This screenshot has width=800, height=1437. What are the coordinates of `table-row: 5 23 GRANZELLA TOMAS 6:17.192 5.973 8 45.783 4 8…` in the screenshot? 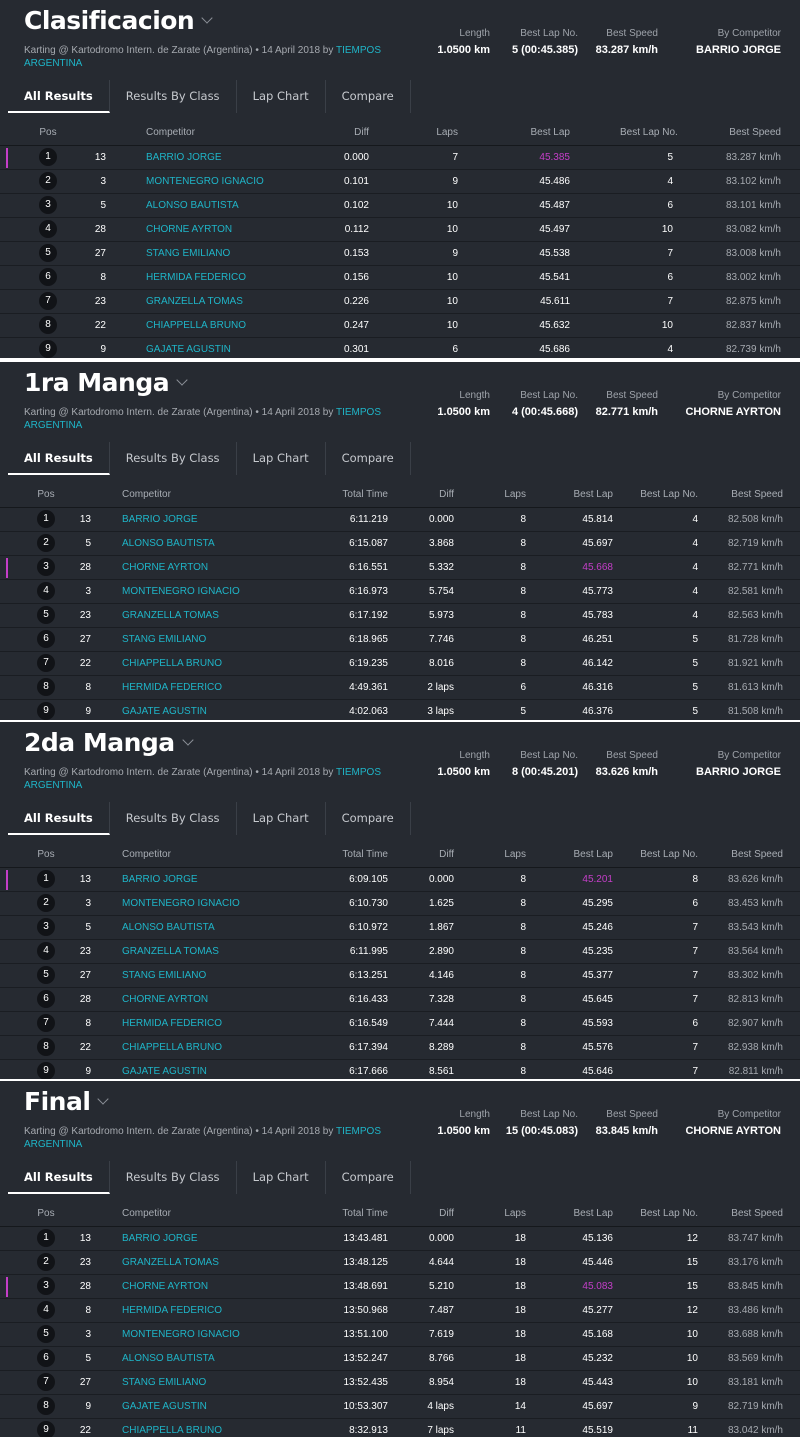 It's located at (400, 616).